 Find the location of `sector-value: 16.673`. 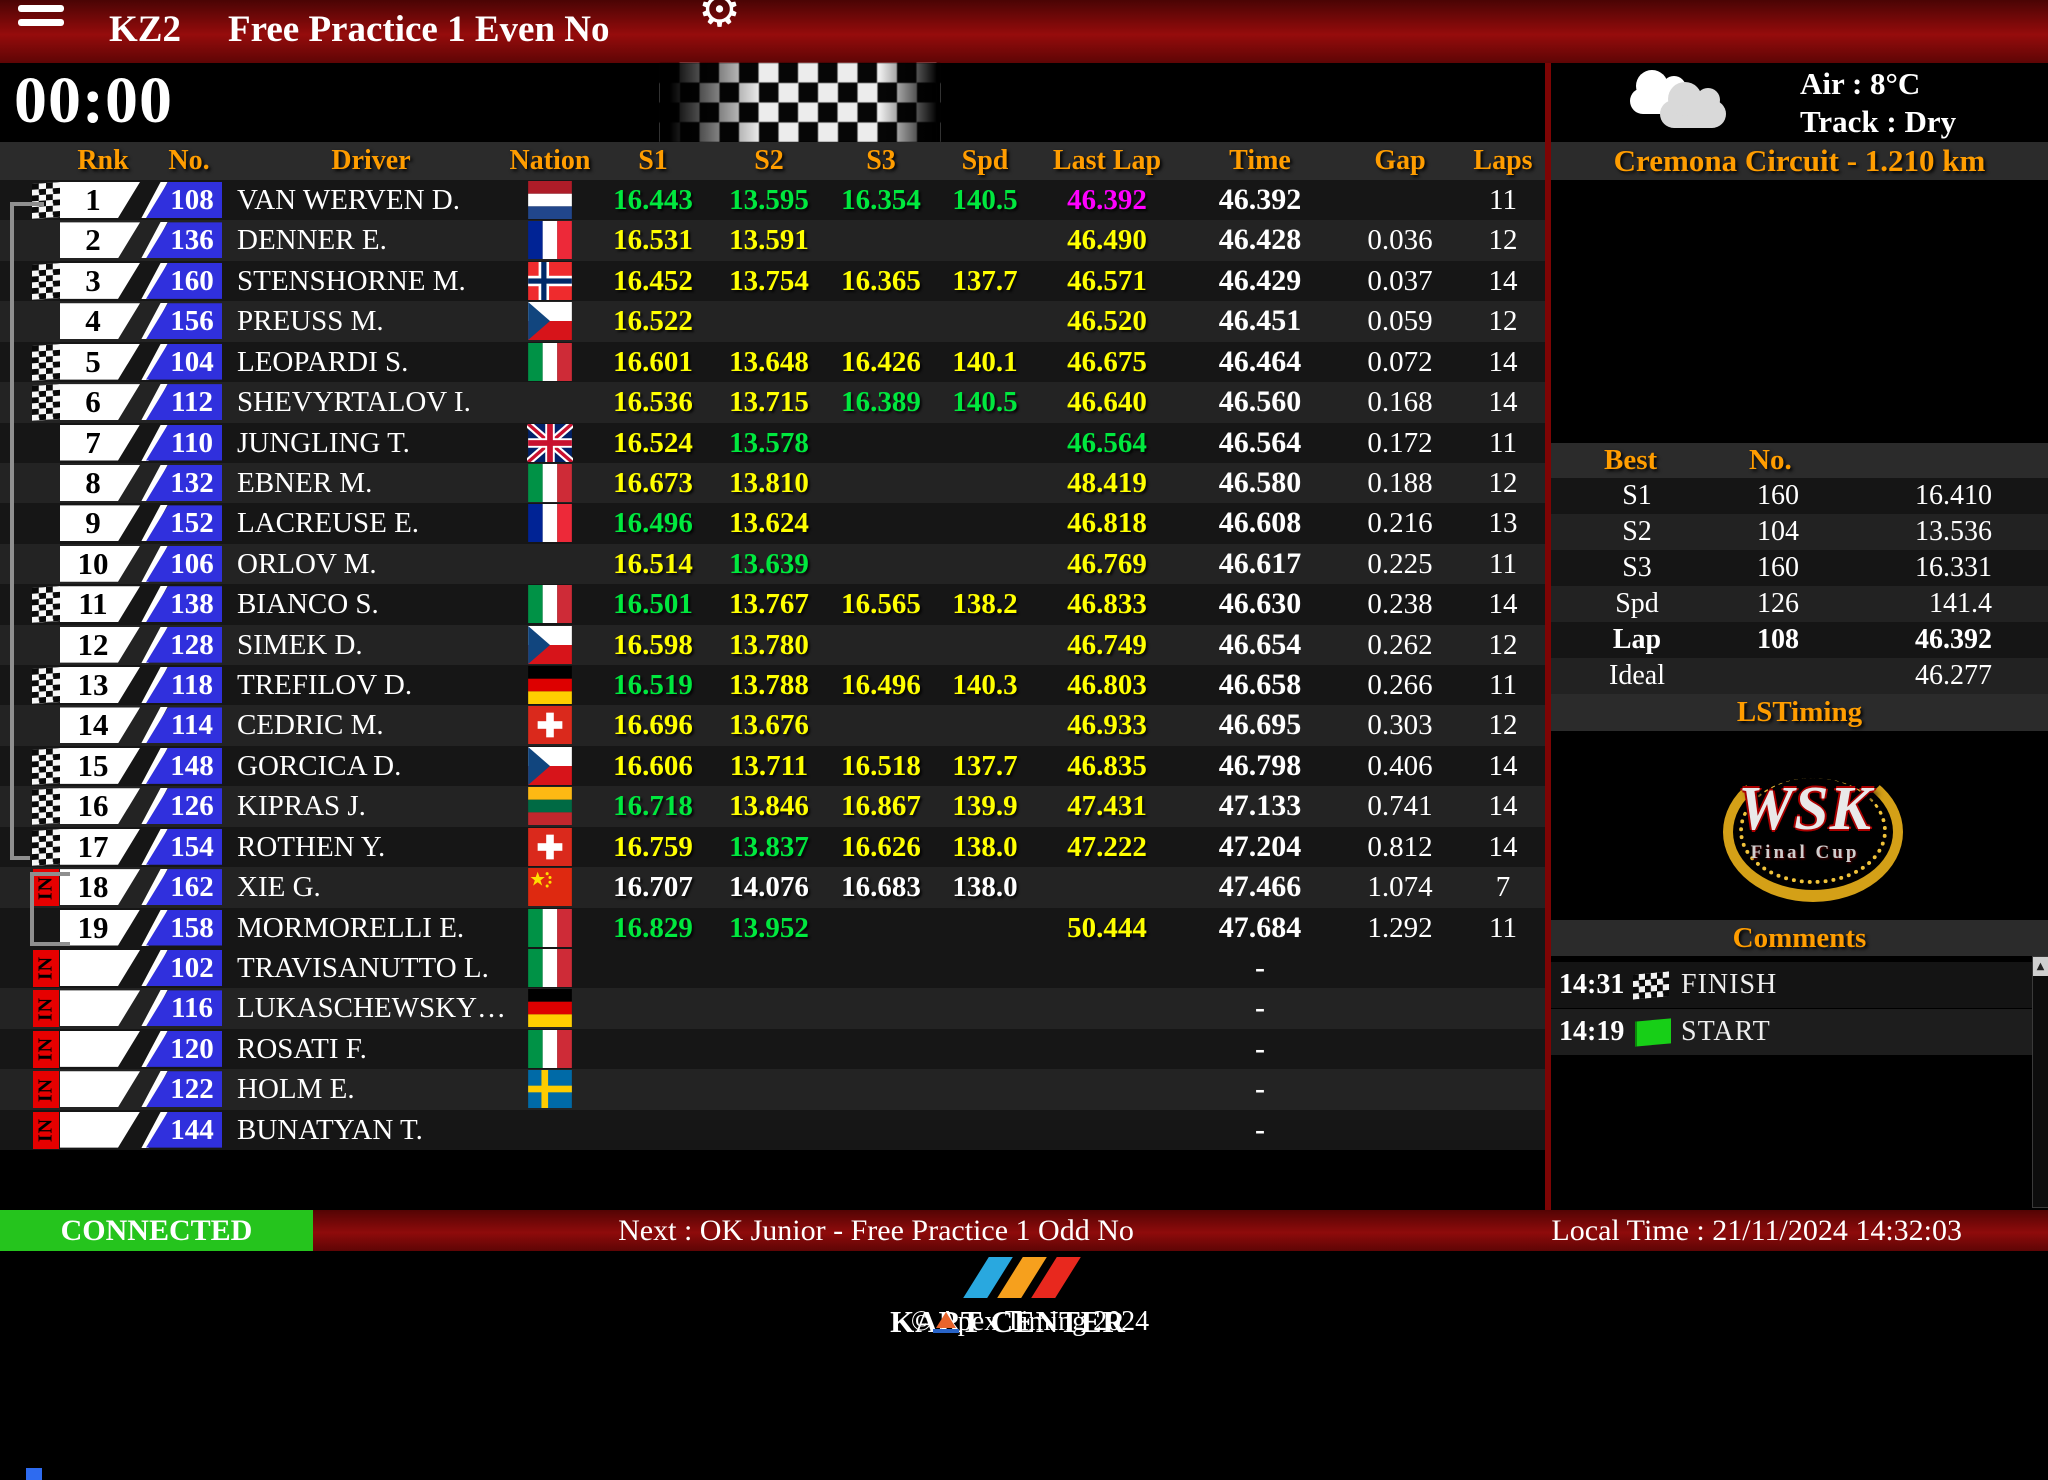

sector-value: 16.673 is located at coordinates (653, 482).